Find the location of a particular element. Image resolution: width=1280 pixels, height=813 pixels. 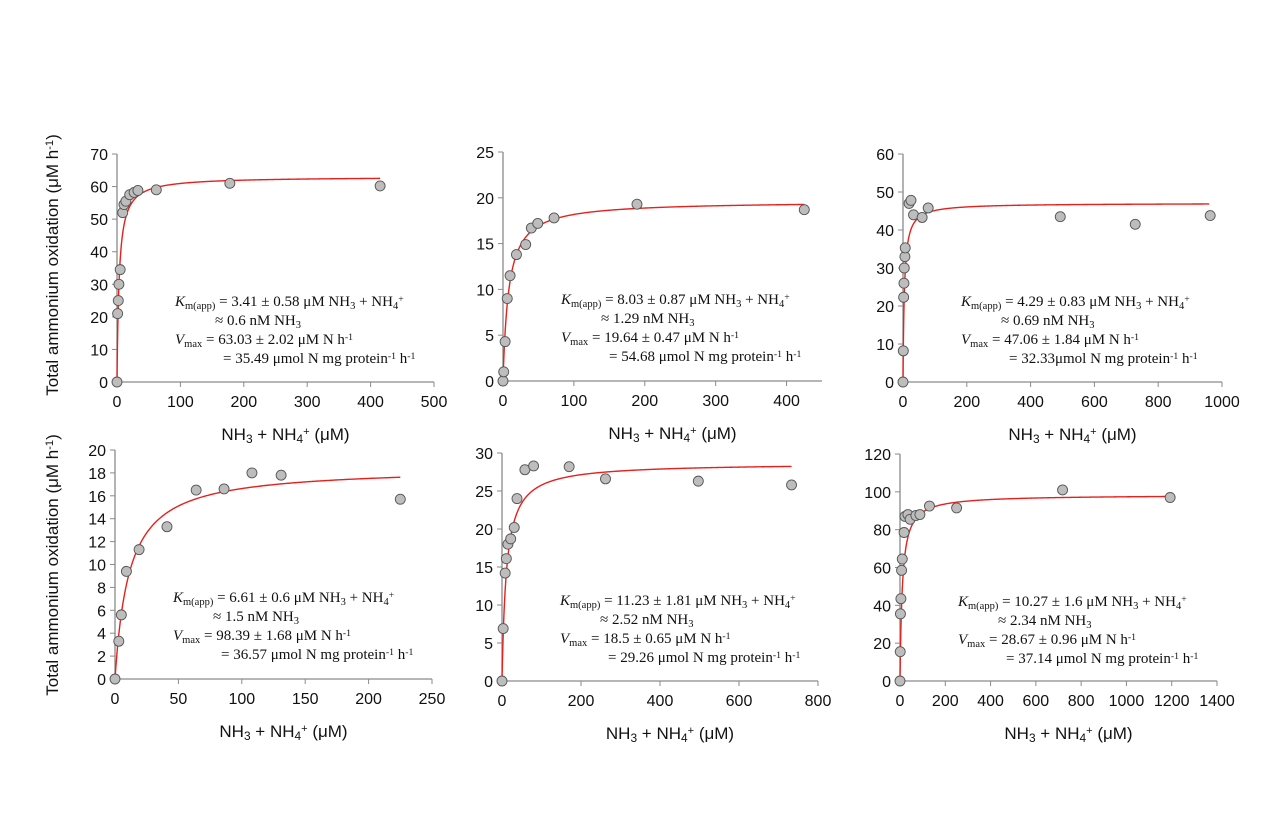

text-segment: = 11.23 ± 1.81 μM NH is located at coordinates (671, 601).